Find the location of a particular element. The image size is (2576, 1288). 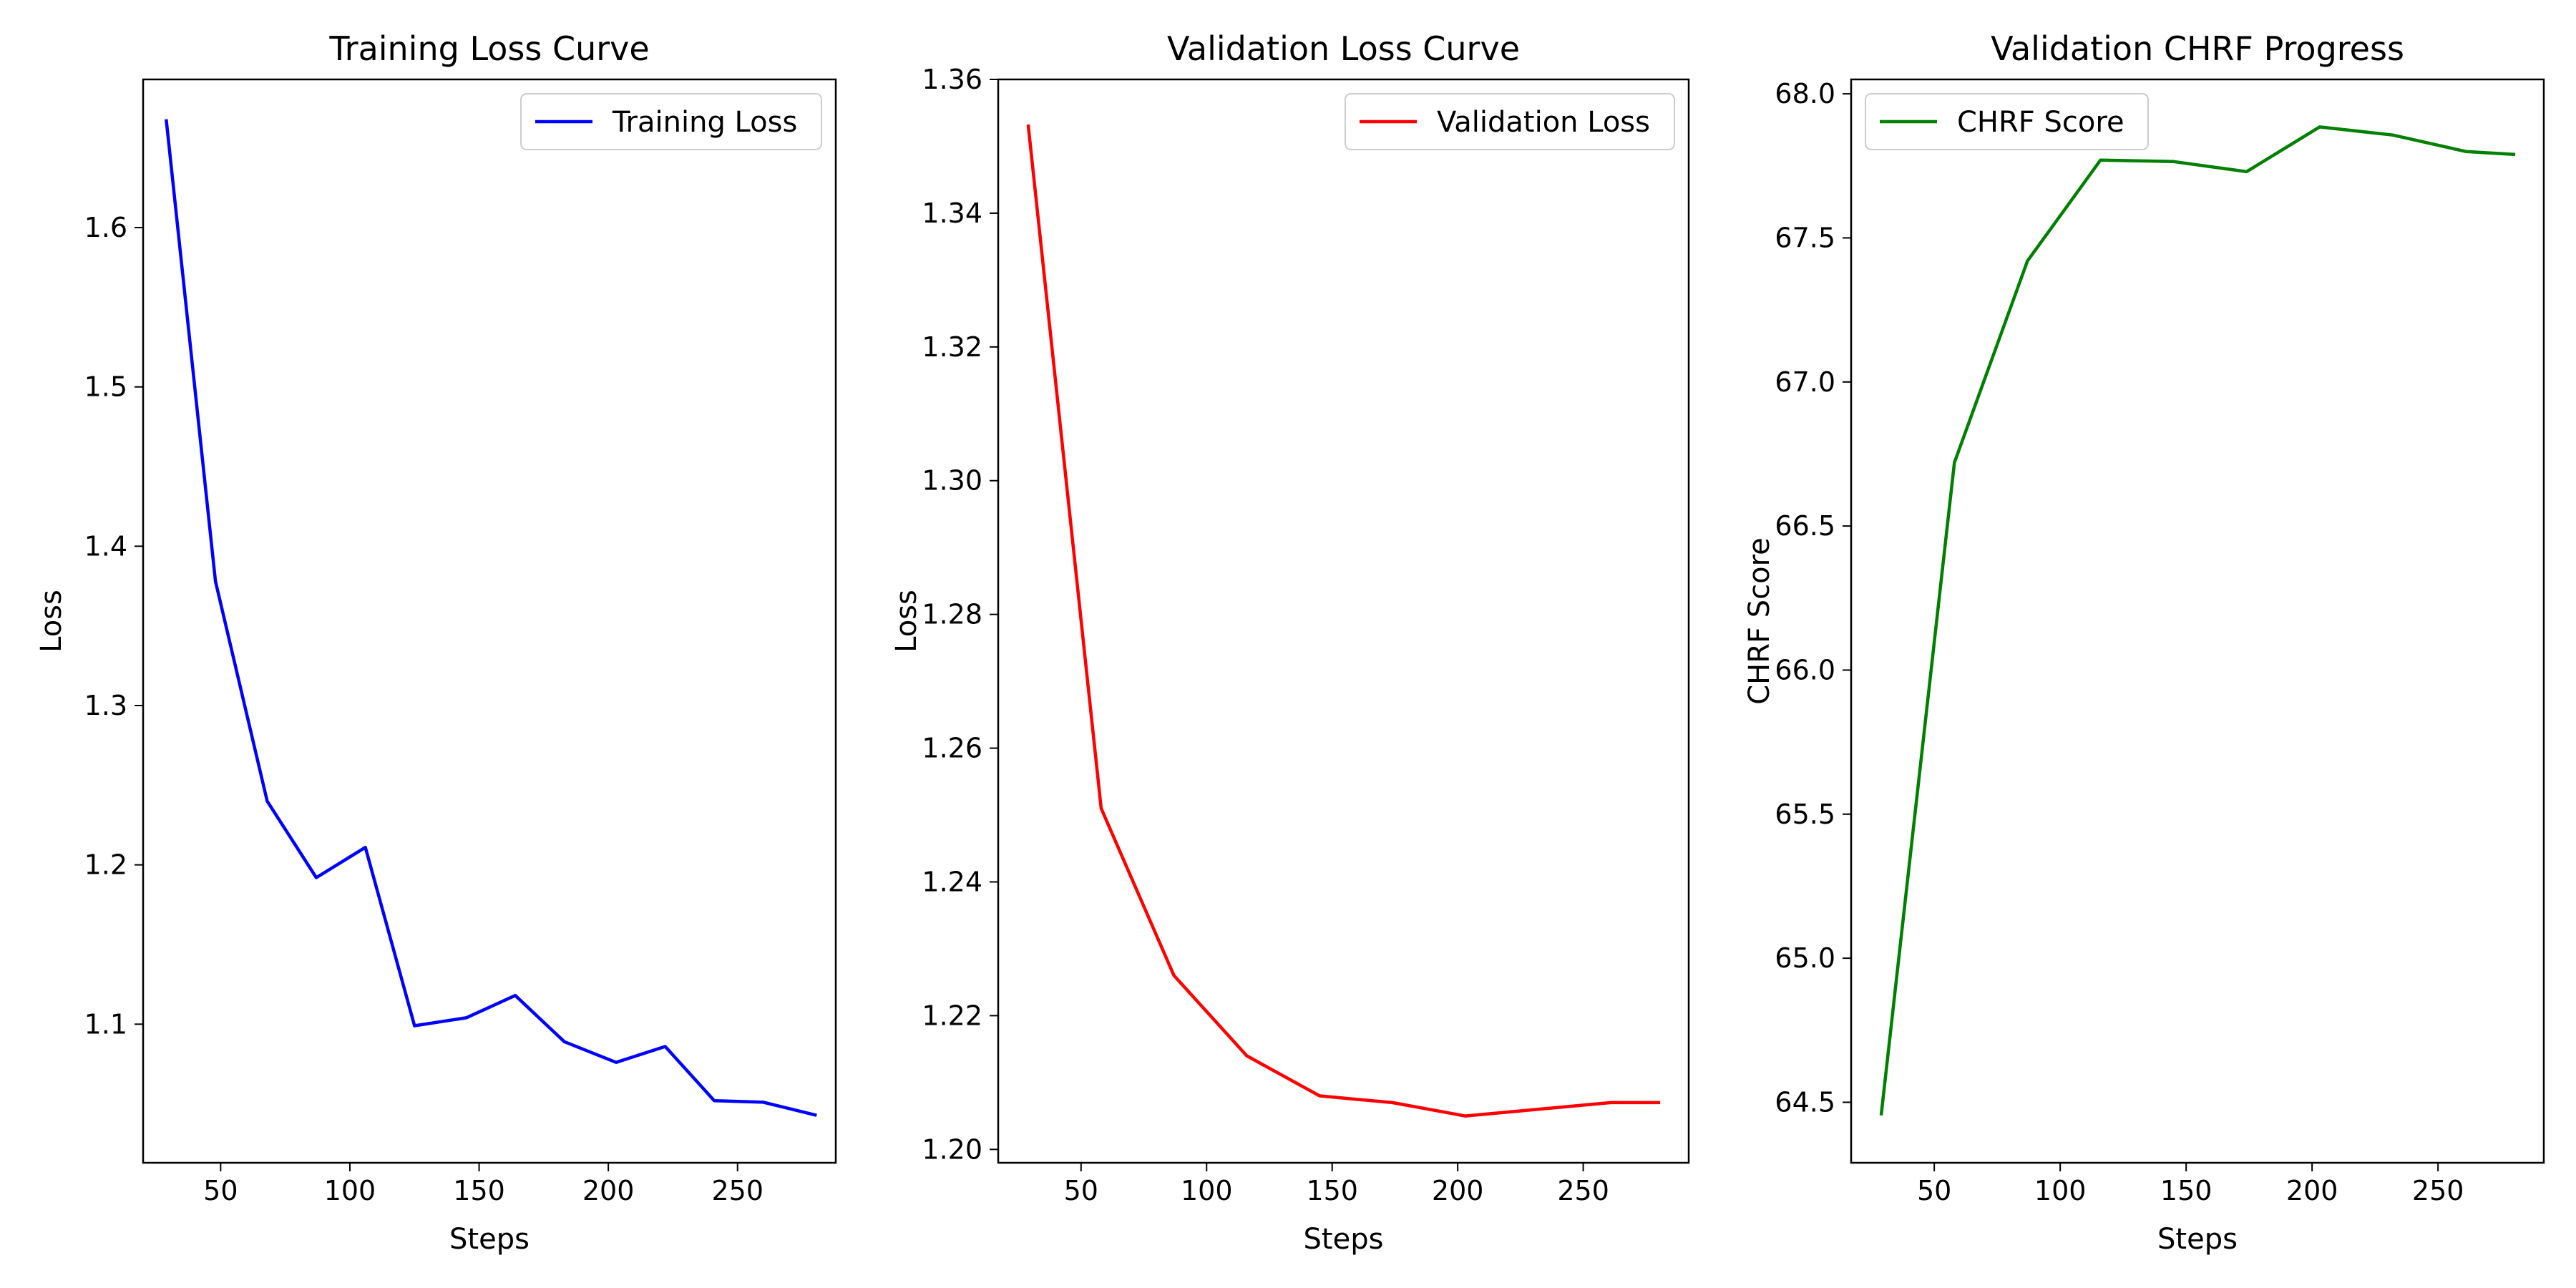

chart-1-y-tick-label: 1.1 is located at coordinates (105, 1024).